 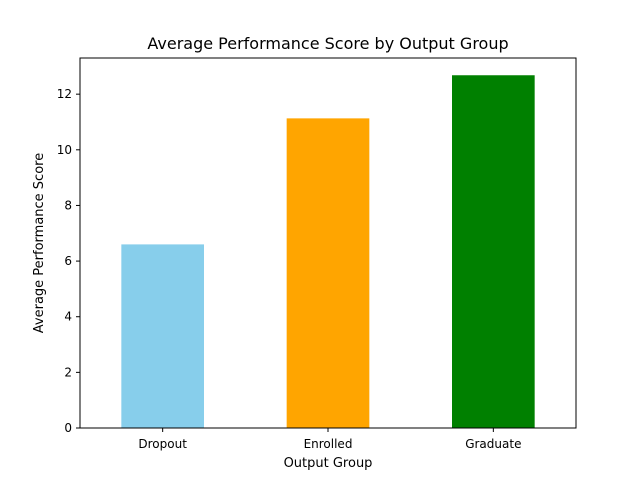 What do you see at coordinates (162, 336) in the screenshot?
I see `bar-dropout` at bounding box center [162, 336].